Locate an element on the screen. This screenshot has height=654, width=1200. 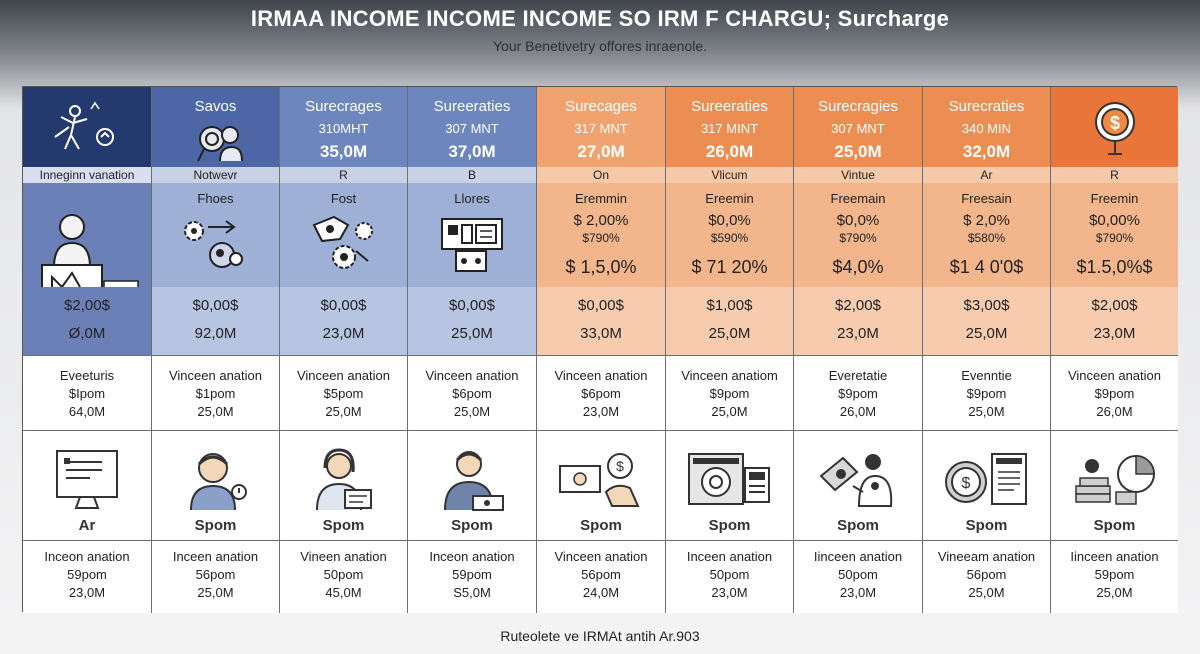
header-value: 27,0M is located at coordinates (601, 151).